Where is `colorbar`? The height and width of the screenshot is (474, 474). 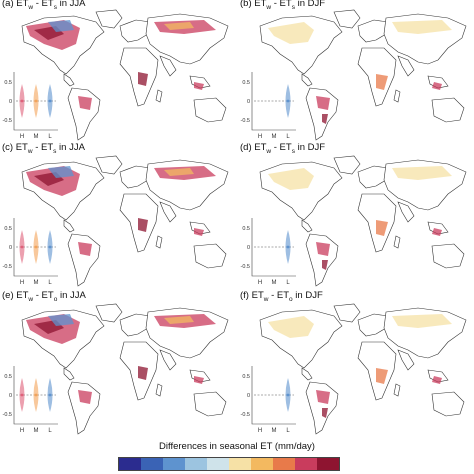
colorbar is located at coordinates (229, 464).